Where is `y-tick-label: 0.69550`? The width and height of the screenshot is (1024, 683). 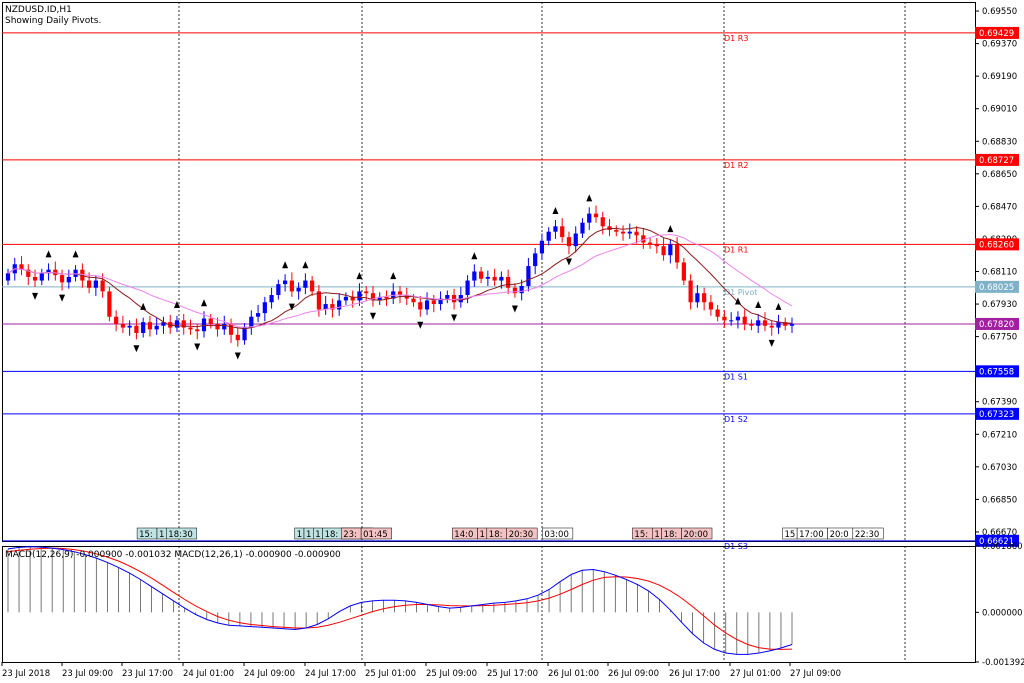
y-tick-label: 0.69550 is located at coordinates (999, 12).